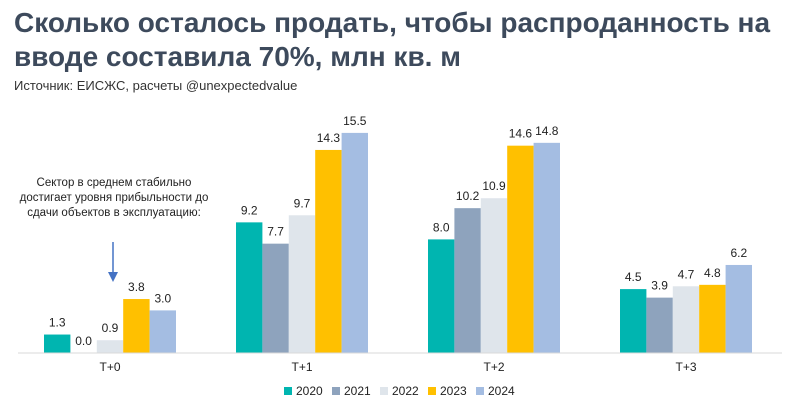  What do you see at coordinates (355, 121) in the screenshot?
I see `value-label-2024-1: 15.5` at bounding box center [355, 121].